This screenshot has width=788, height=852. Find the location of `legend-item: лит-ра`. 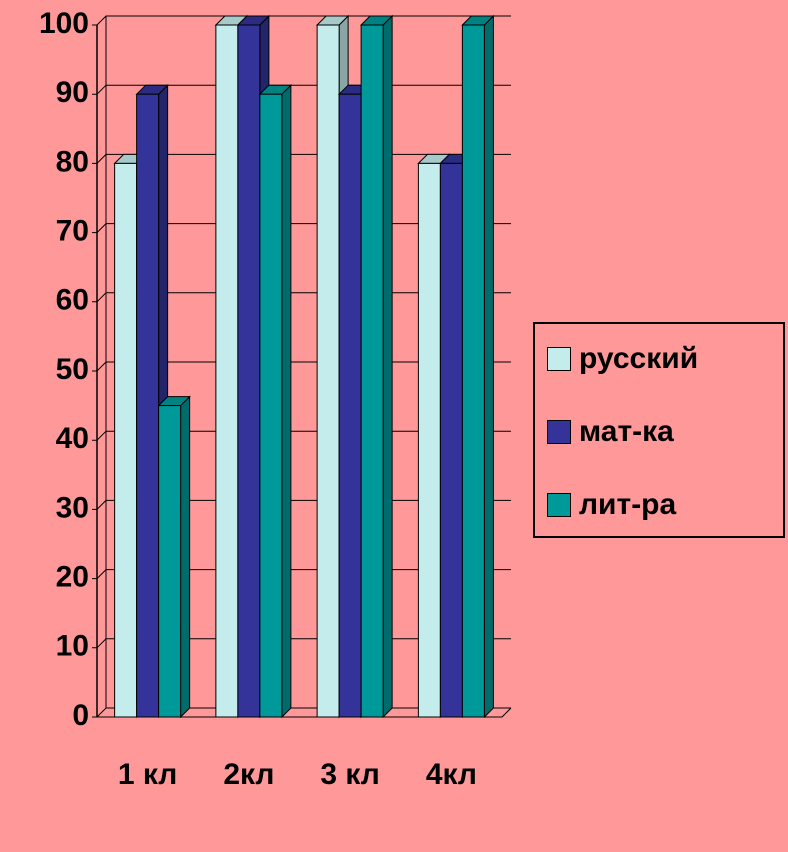

legend-item: лит-ра is located at coordinates (611, 505).